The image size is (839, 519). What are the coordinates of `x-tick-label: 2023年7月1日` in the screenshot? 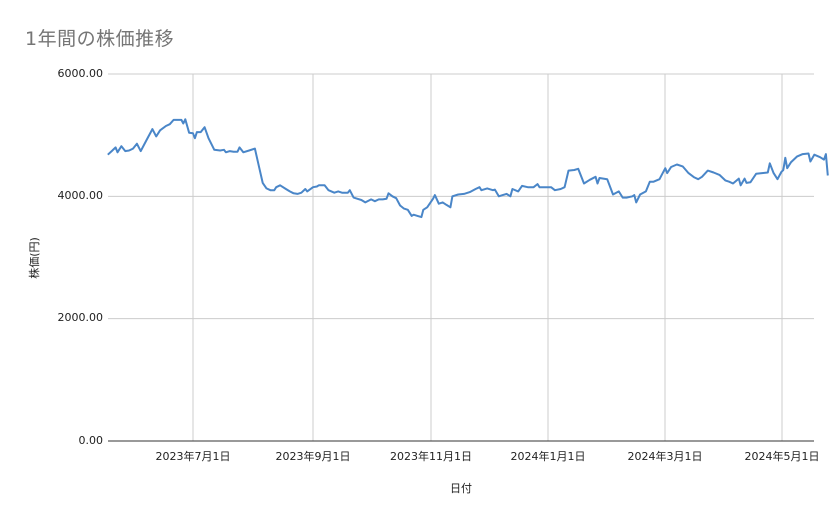 It's located at (193, 456).